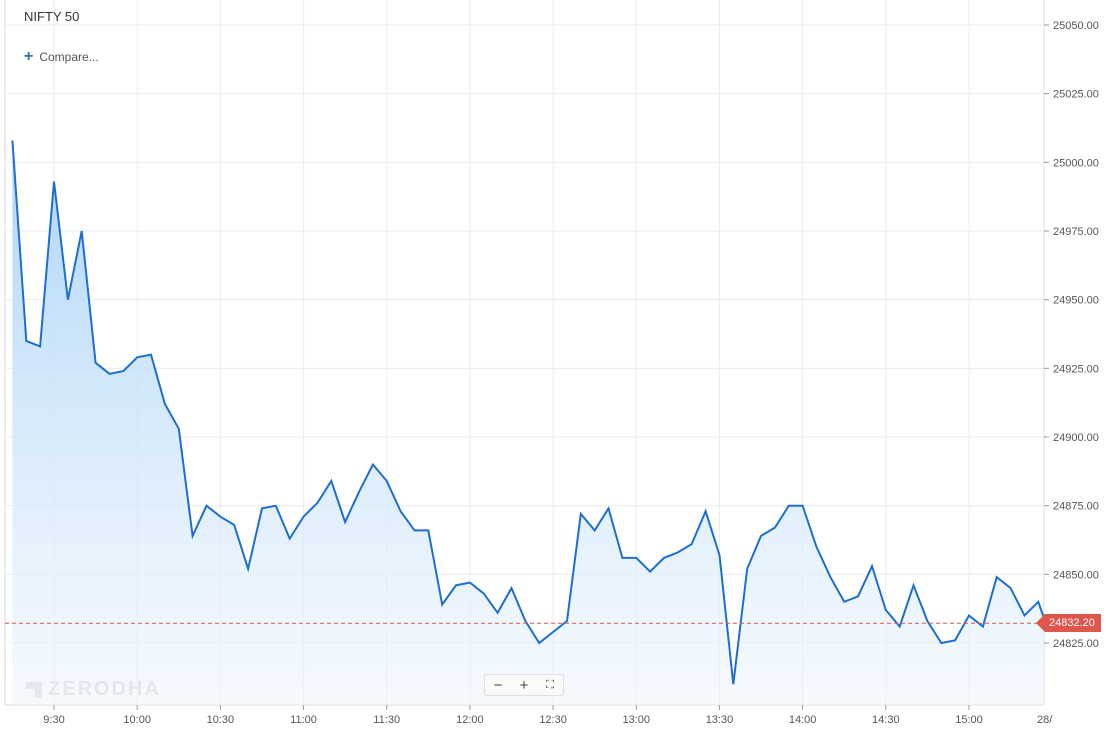 Image resolution: width=1109 pixels, height=743 pixels. What do you see at coordinates (524, 685) in the screenshot?
I see `zoom-in-button: +` at bounding box center [524, 685].